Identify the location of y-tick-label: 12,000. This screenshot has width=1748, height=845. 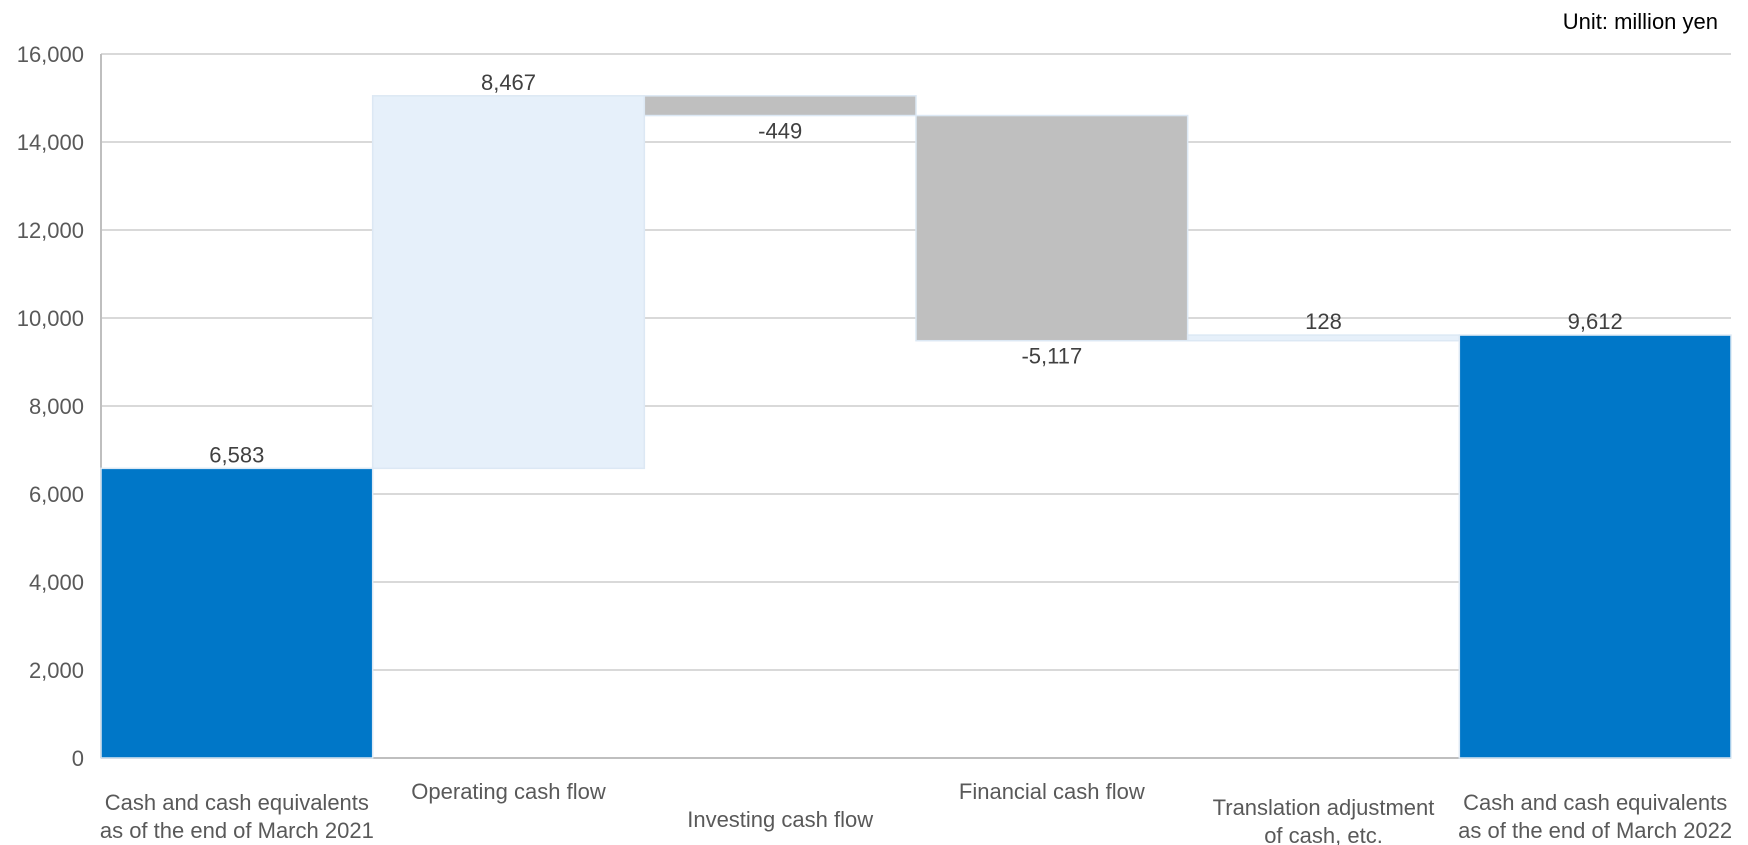
(50, 230).